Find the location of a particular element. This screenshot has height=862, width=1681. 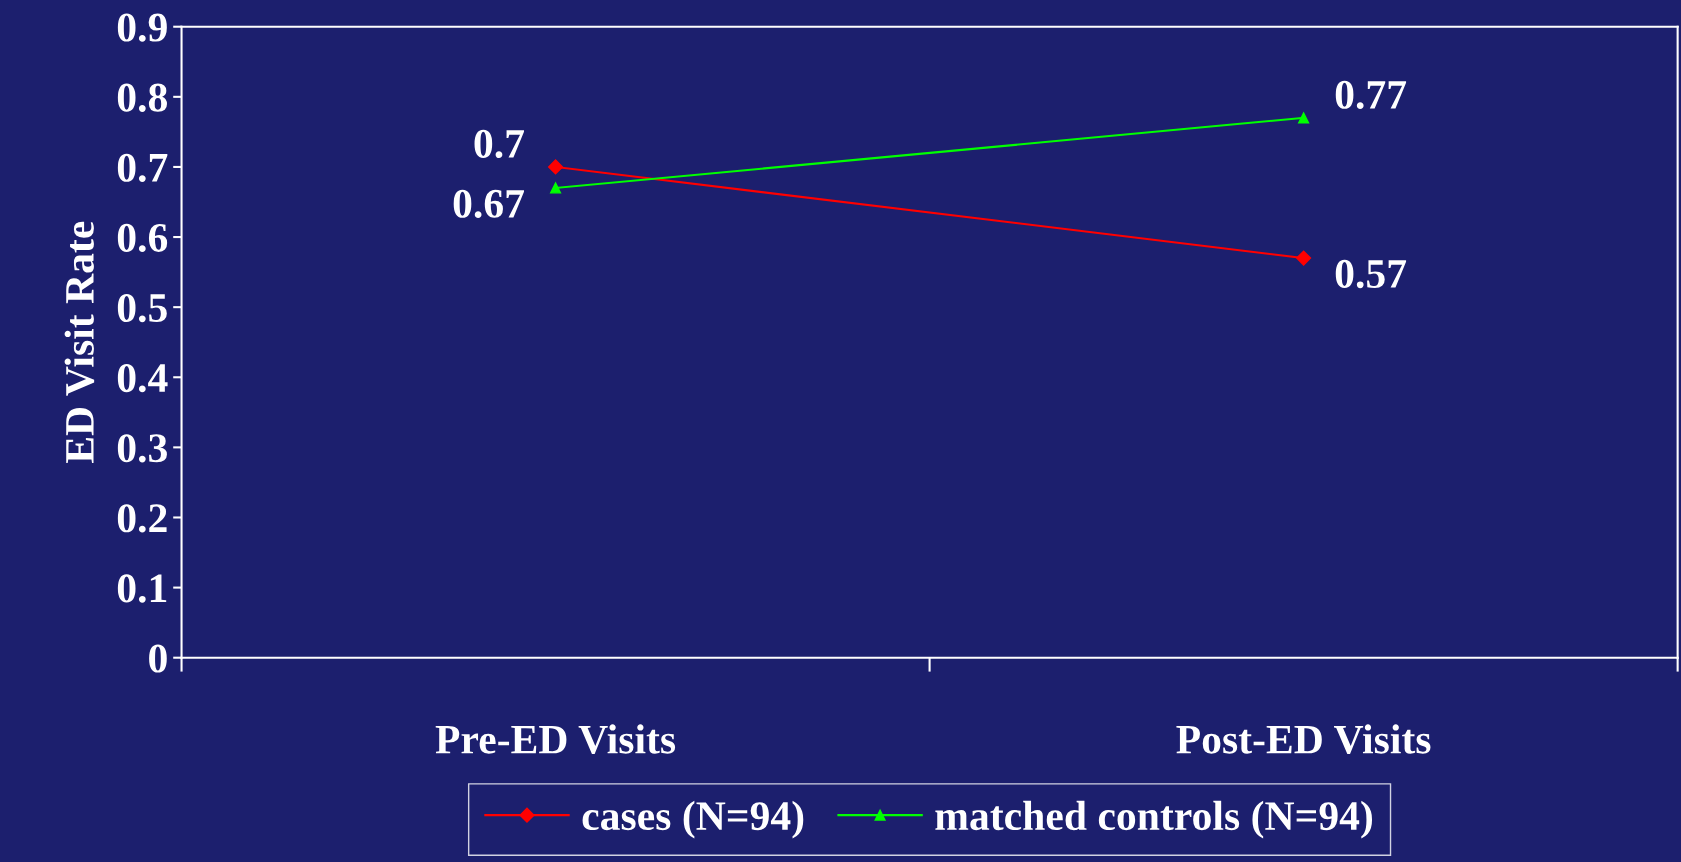

y-tick-label: 0.1 is located at coordinates (142, 588).